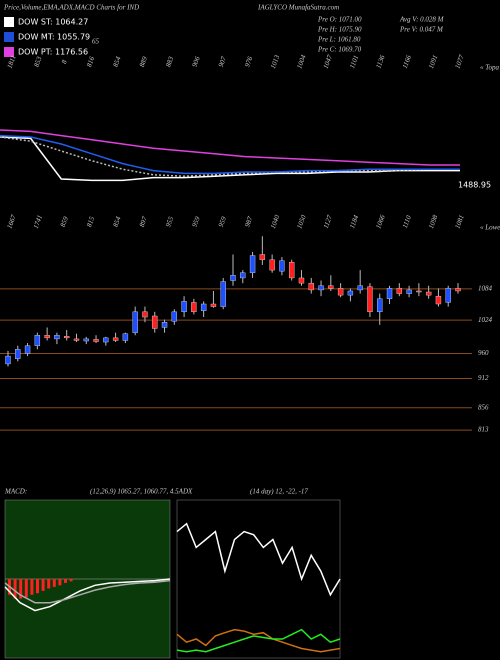 The height and width of the screenshot is (660, 500). I want to click on volume-label: 854, so click(116, 61).